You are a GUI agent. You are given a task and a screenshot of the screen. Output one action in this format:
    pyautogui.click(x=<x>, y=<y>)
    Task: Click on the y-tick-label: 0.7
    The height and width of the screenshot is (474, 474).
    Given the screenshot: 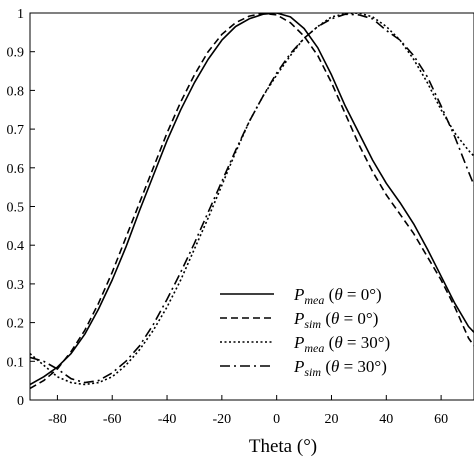 What is the action you would take?
    pyautogui.click(x=16, y=130)
    